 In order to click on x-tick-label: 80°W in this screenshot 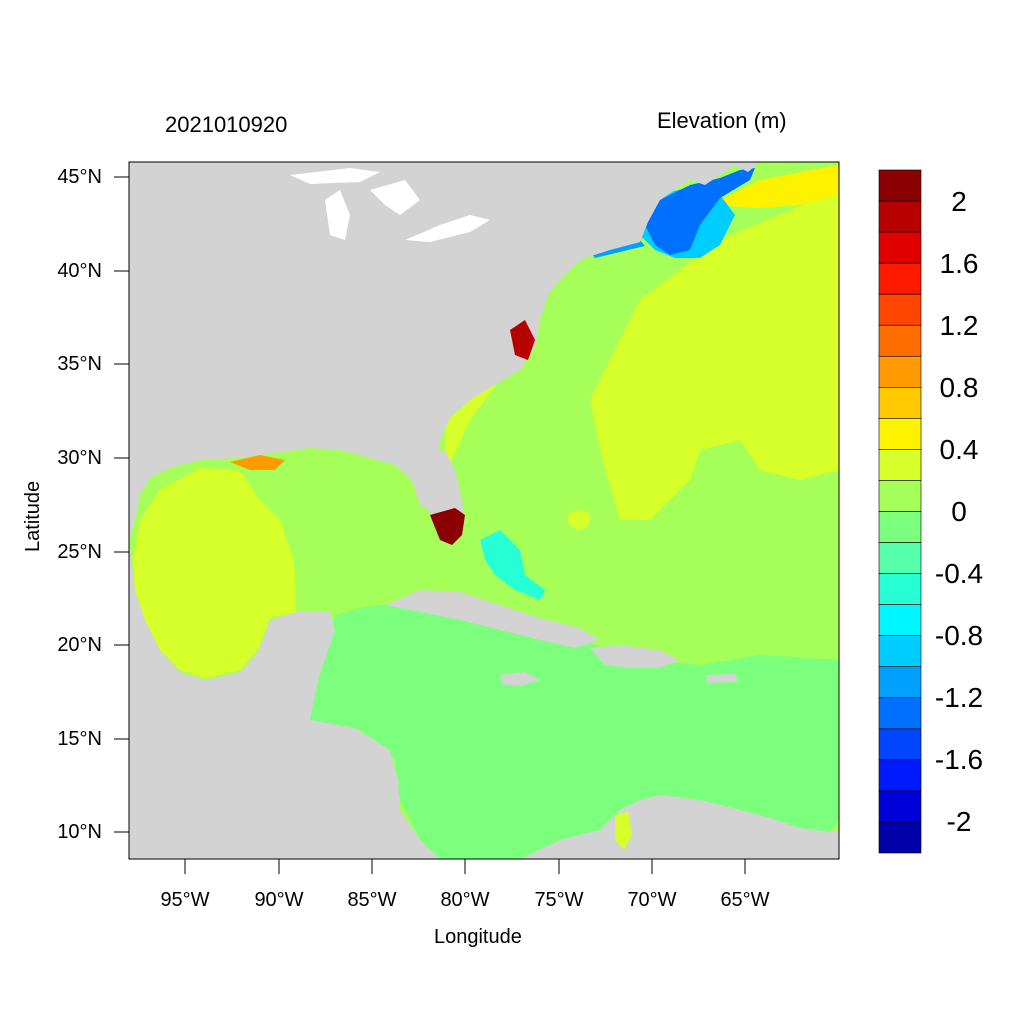, I will do `click(465, 900)`.